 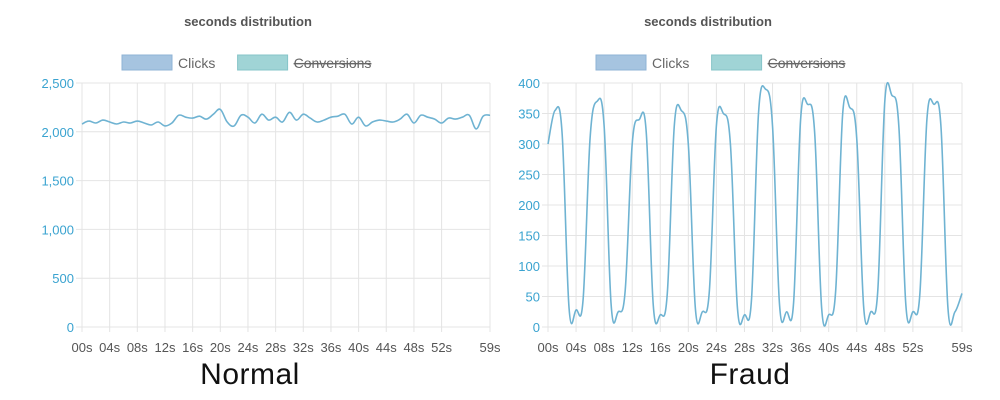 I want to click on y-tick-label: 500, so click(x=63, y=278).